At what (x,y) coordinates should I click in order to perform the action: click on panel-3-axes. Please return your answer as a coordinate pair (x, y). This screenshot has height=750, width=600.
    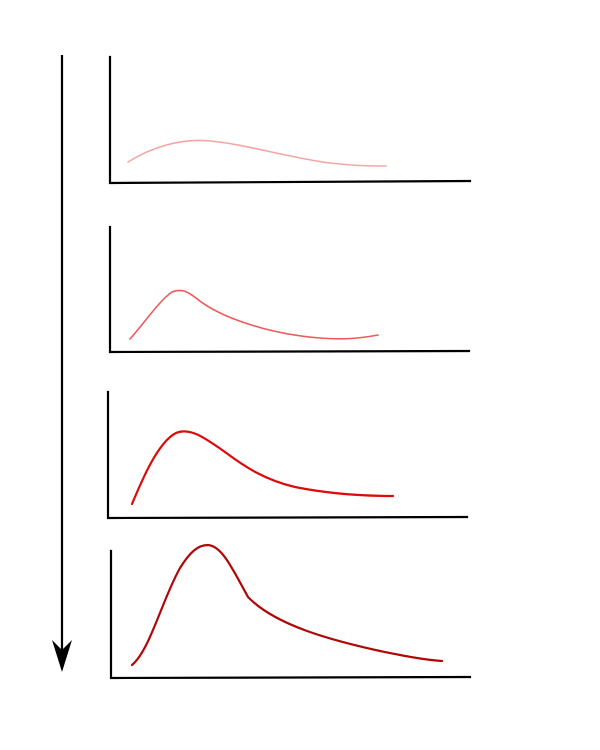
    Looking at the image, I should click on (287, 455).